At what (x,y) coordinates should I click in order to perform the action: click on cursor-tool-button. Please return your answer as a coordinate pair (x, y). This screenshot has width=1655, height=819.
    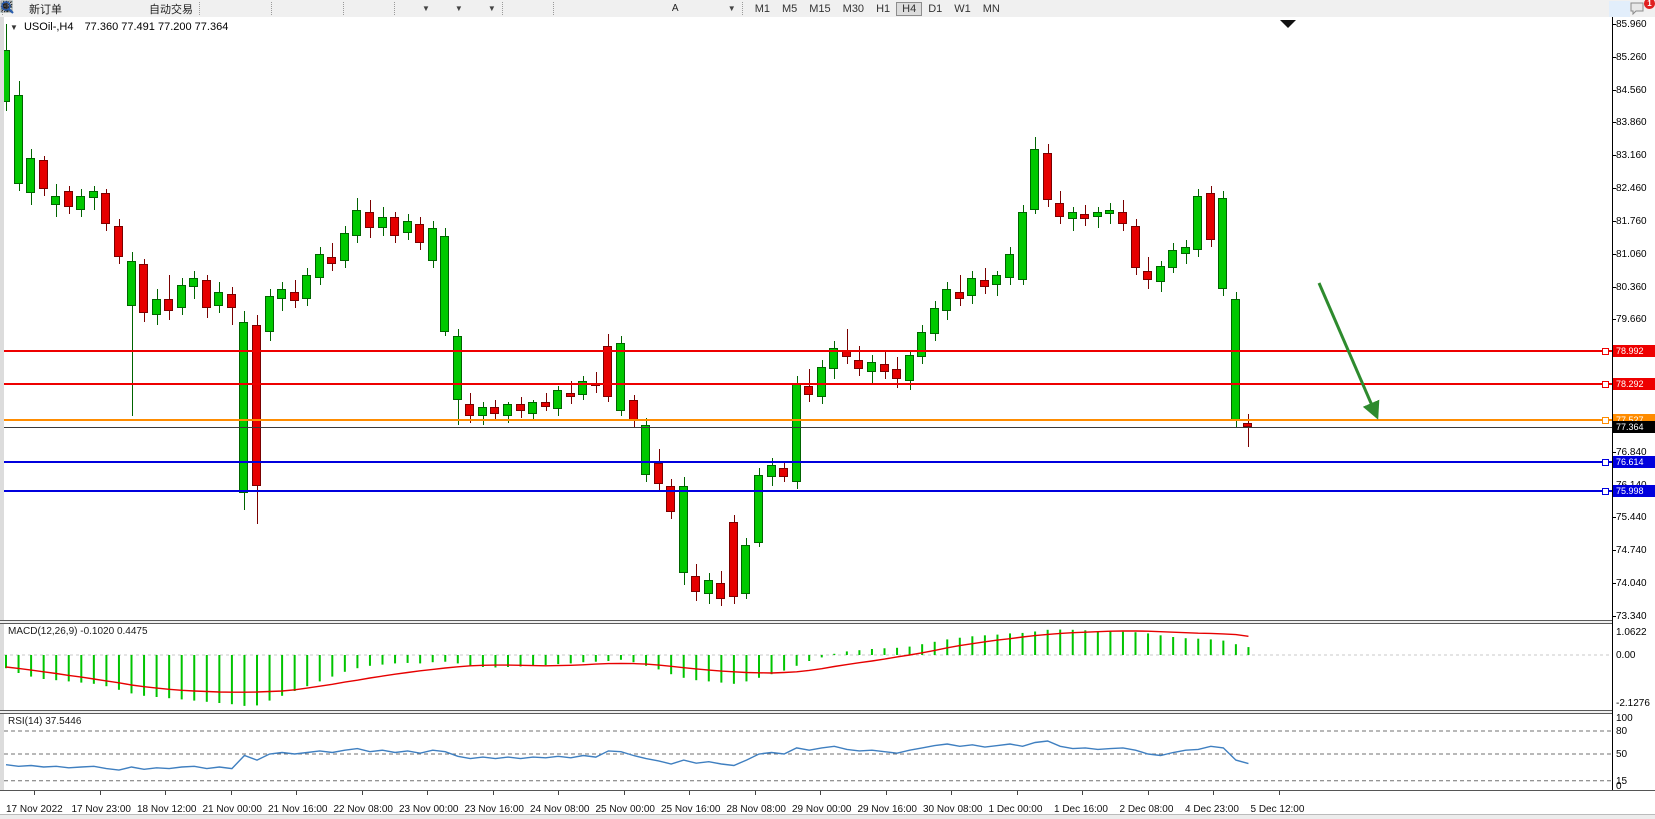
    Looking at the image, I should click on (266, 9).